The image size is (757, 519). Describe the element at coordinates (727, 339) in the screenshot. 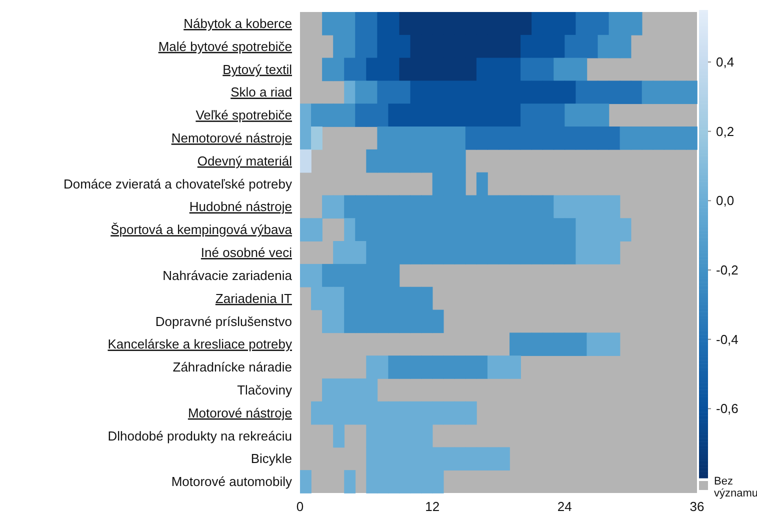

I see `color-bar-label: -0,4` at that location.